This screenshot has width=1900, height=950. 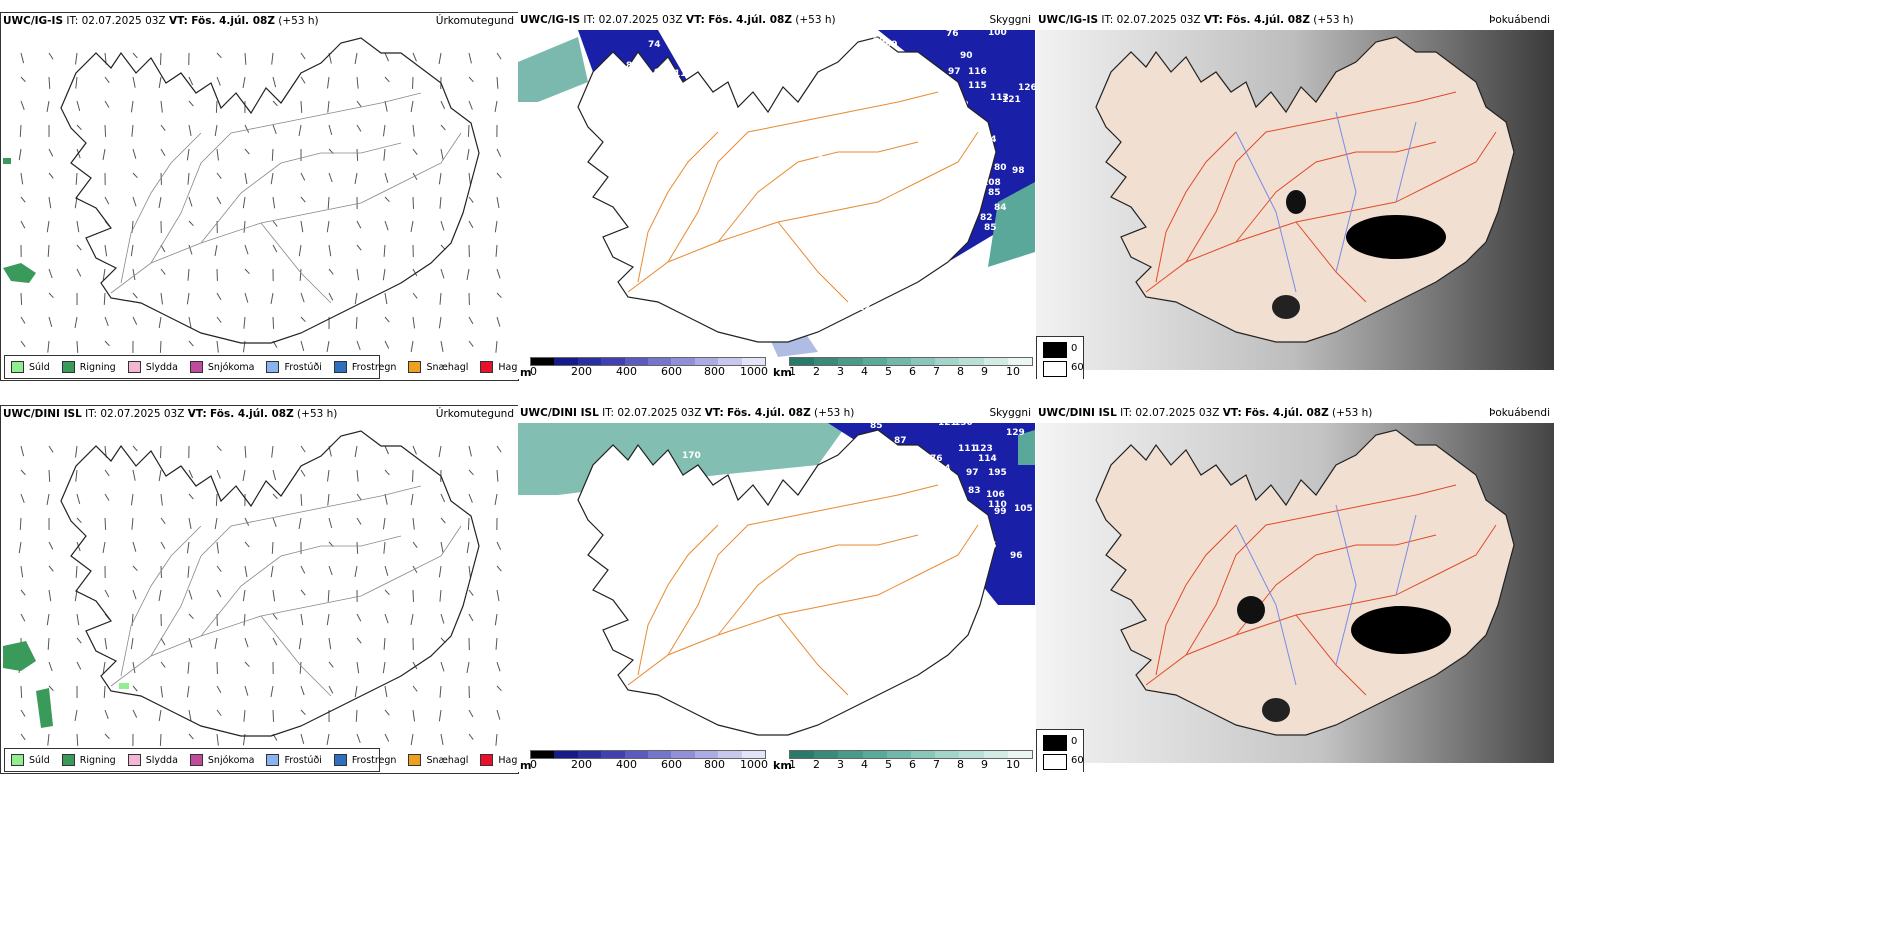 I want to click on legend-item: Snæhagl, so click(x=438, y=760).